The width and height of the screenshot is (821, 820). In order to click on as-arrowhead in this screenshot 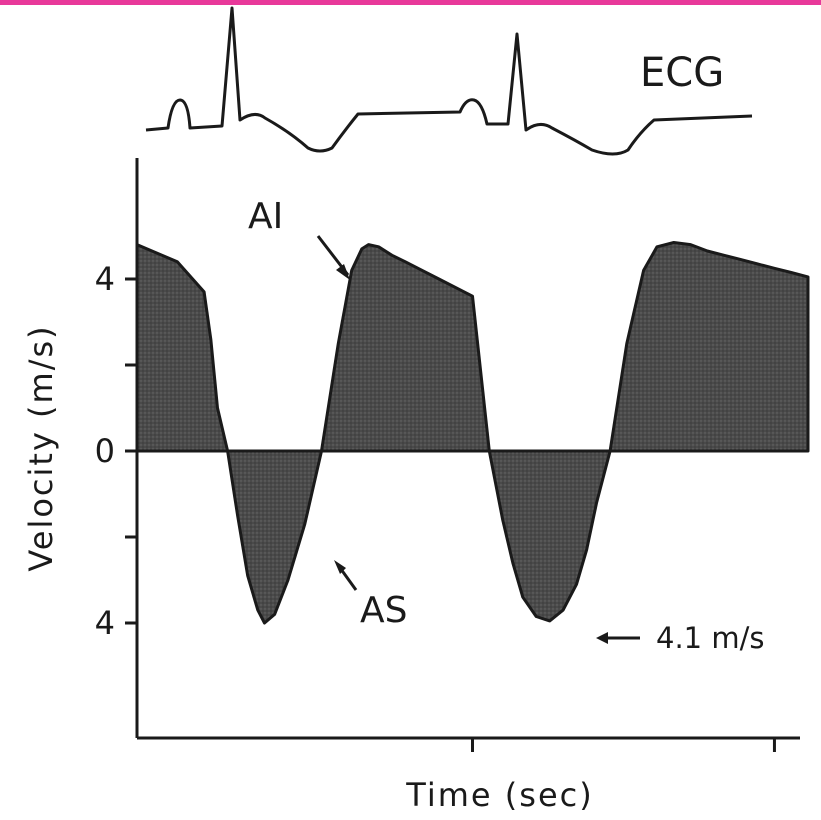, I will do `click(340, 567)`.